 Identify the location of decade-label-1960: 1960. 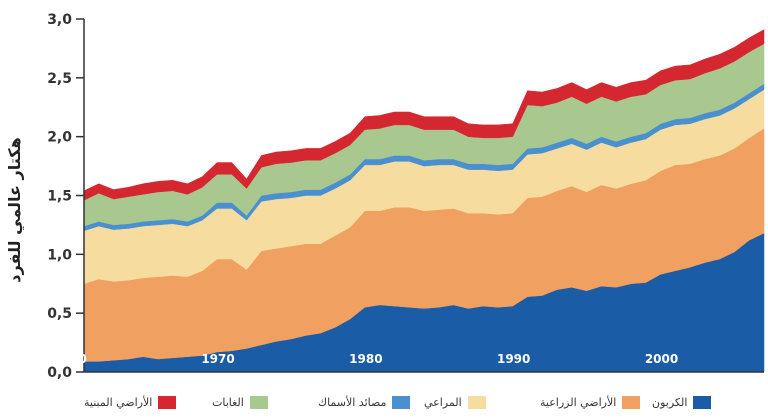
(70, 359).